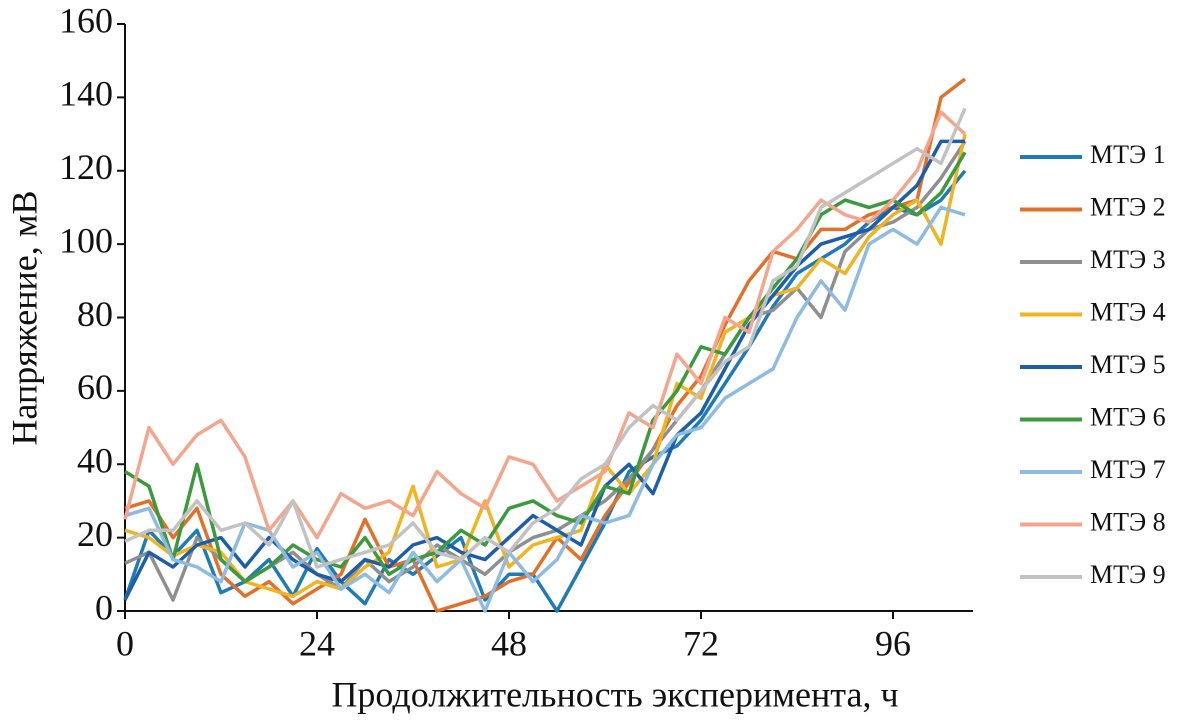 Image resolution: width=1187 pixels, height=728 pixels. I want to click on legend-label: МТЭ 1, so click(1128, 154).